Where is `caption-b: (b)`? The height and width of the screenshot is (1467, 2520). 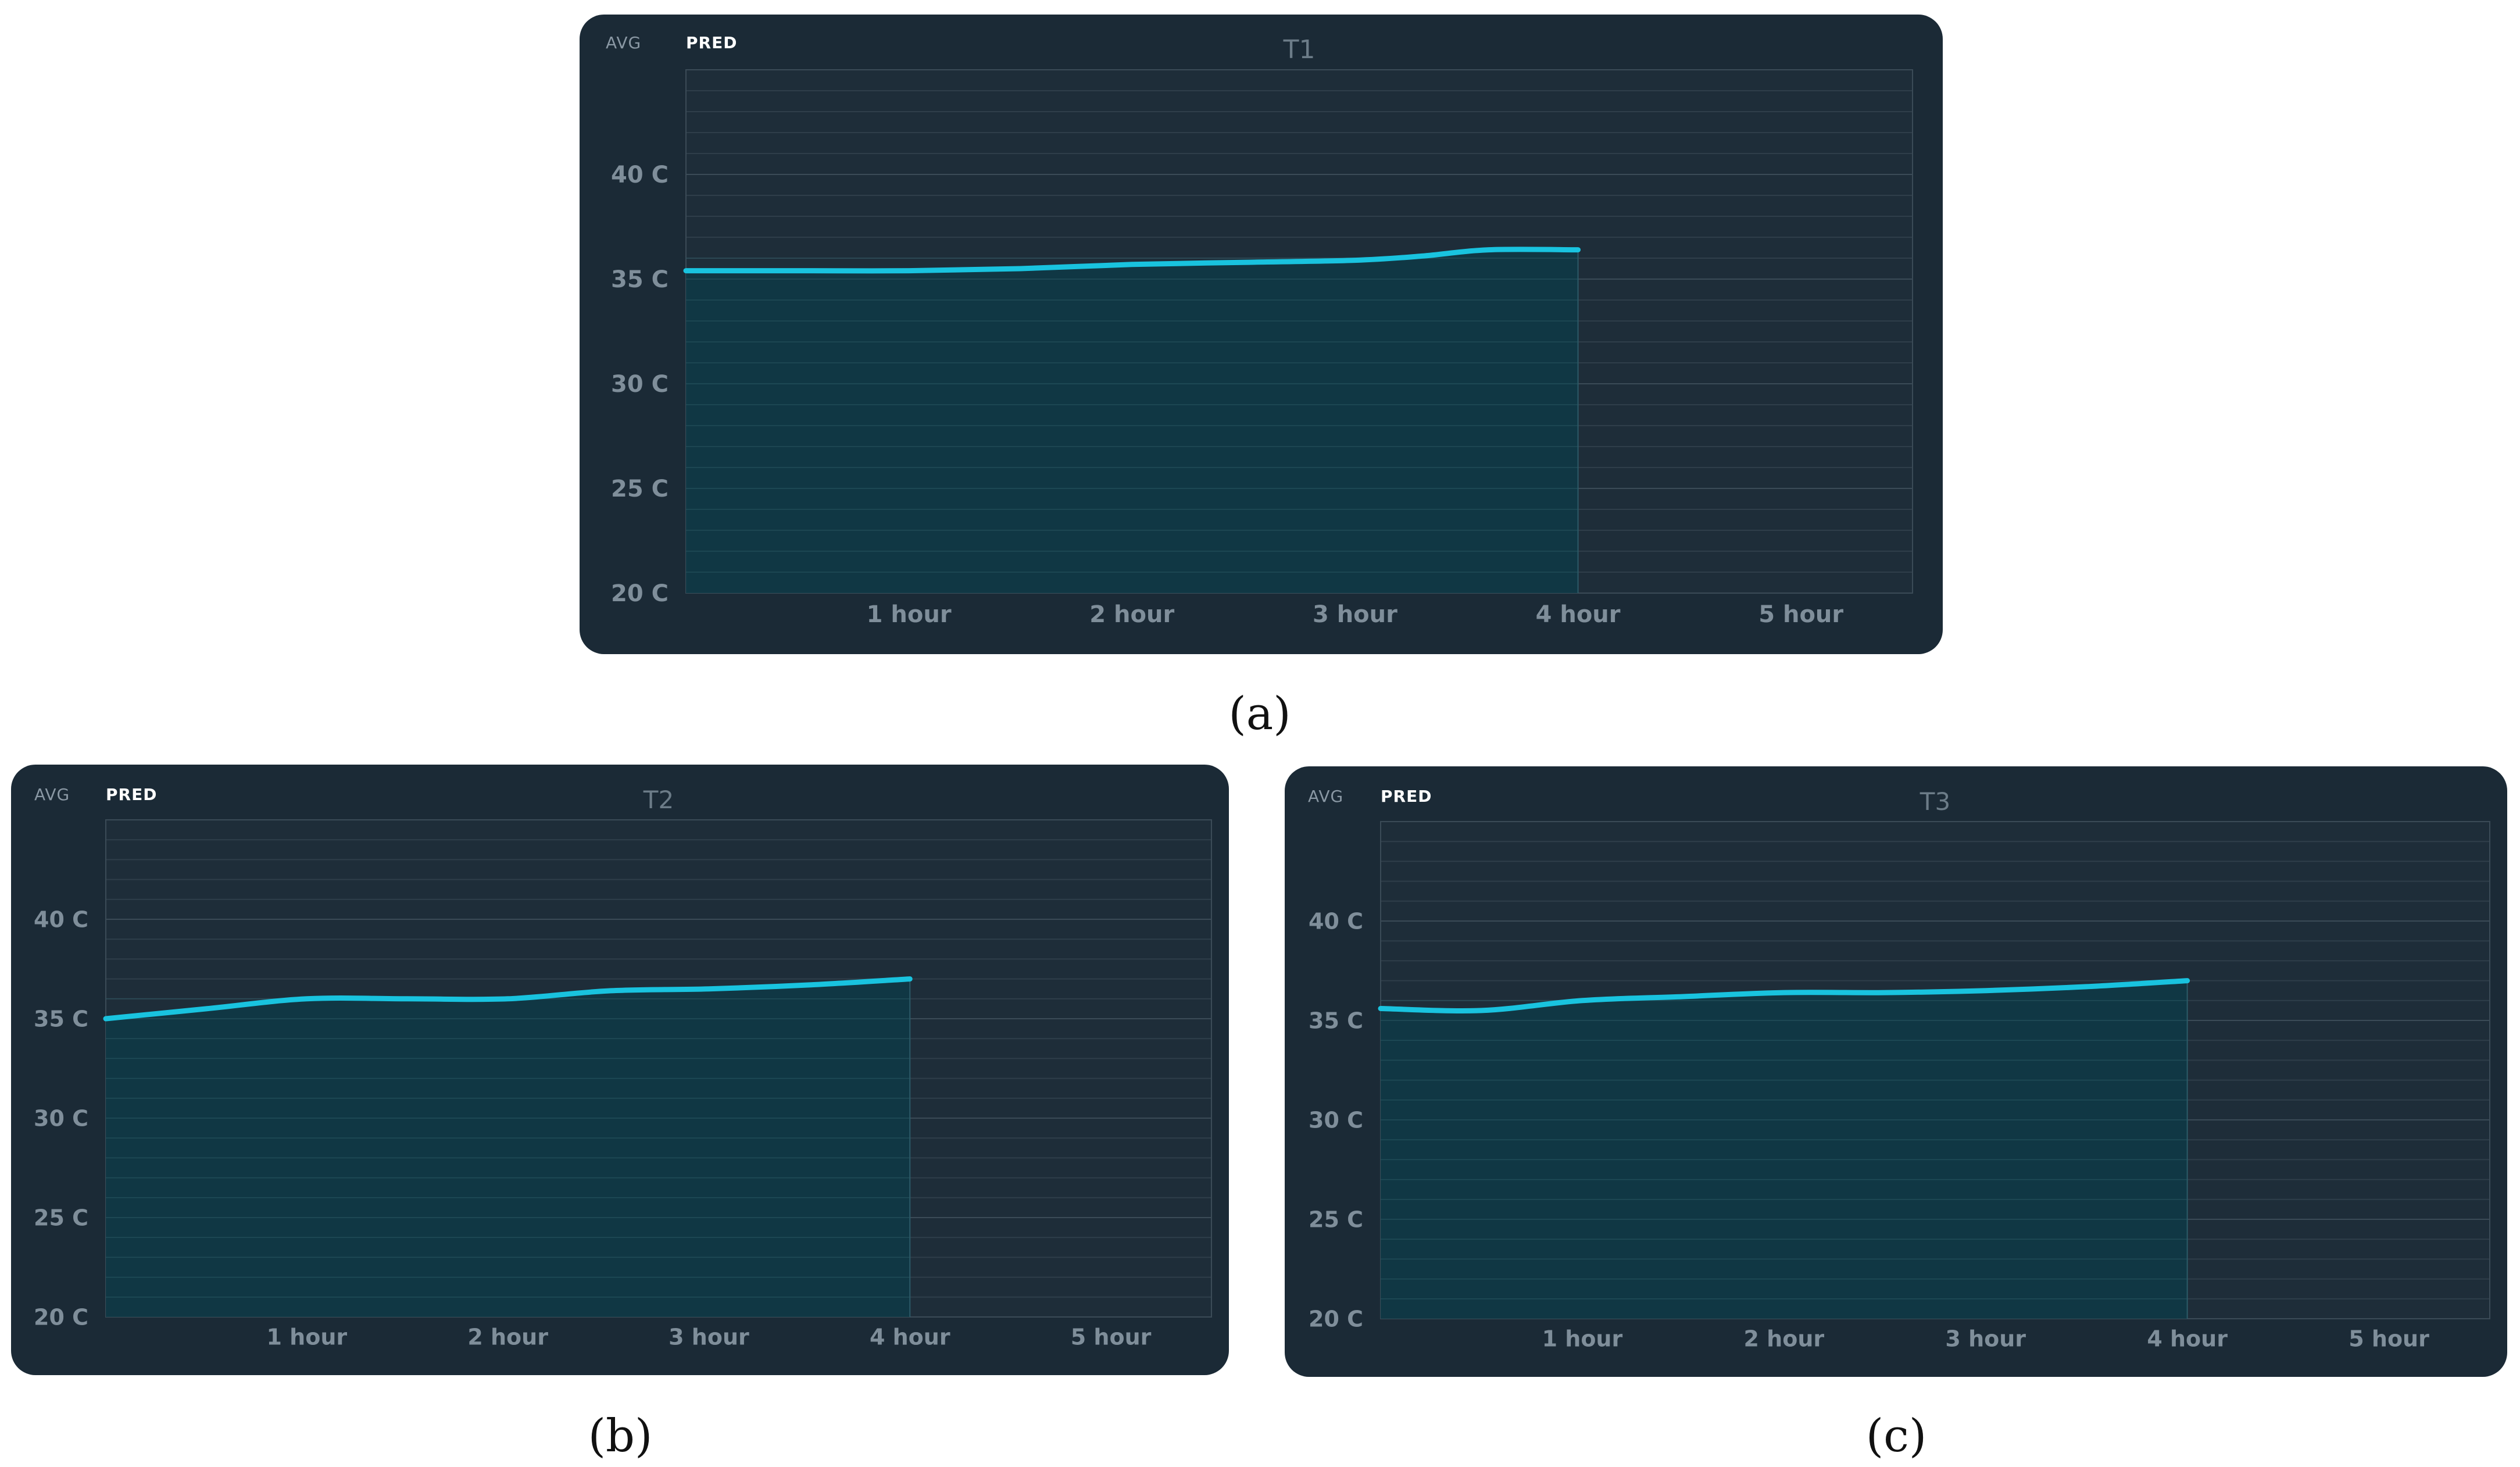 caption-b: (b) is located at coordinates (620, 1436).